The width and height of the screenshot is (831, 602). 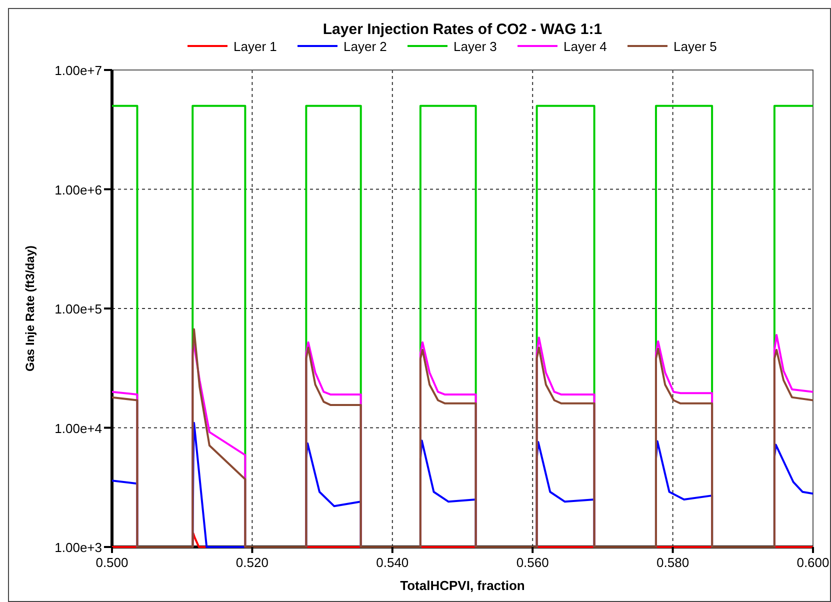 I want to click on y-tick-label: 1.00e+4, so click(x=78, y=428).